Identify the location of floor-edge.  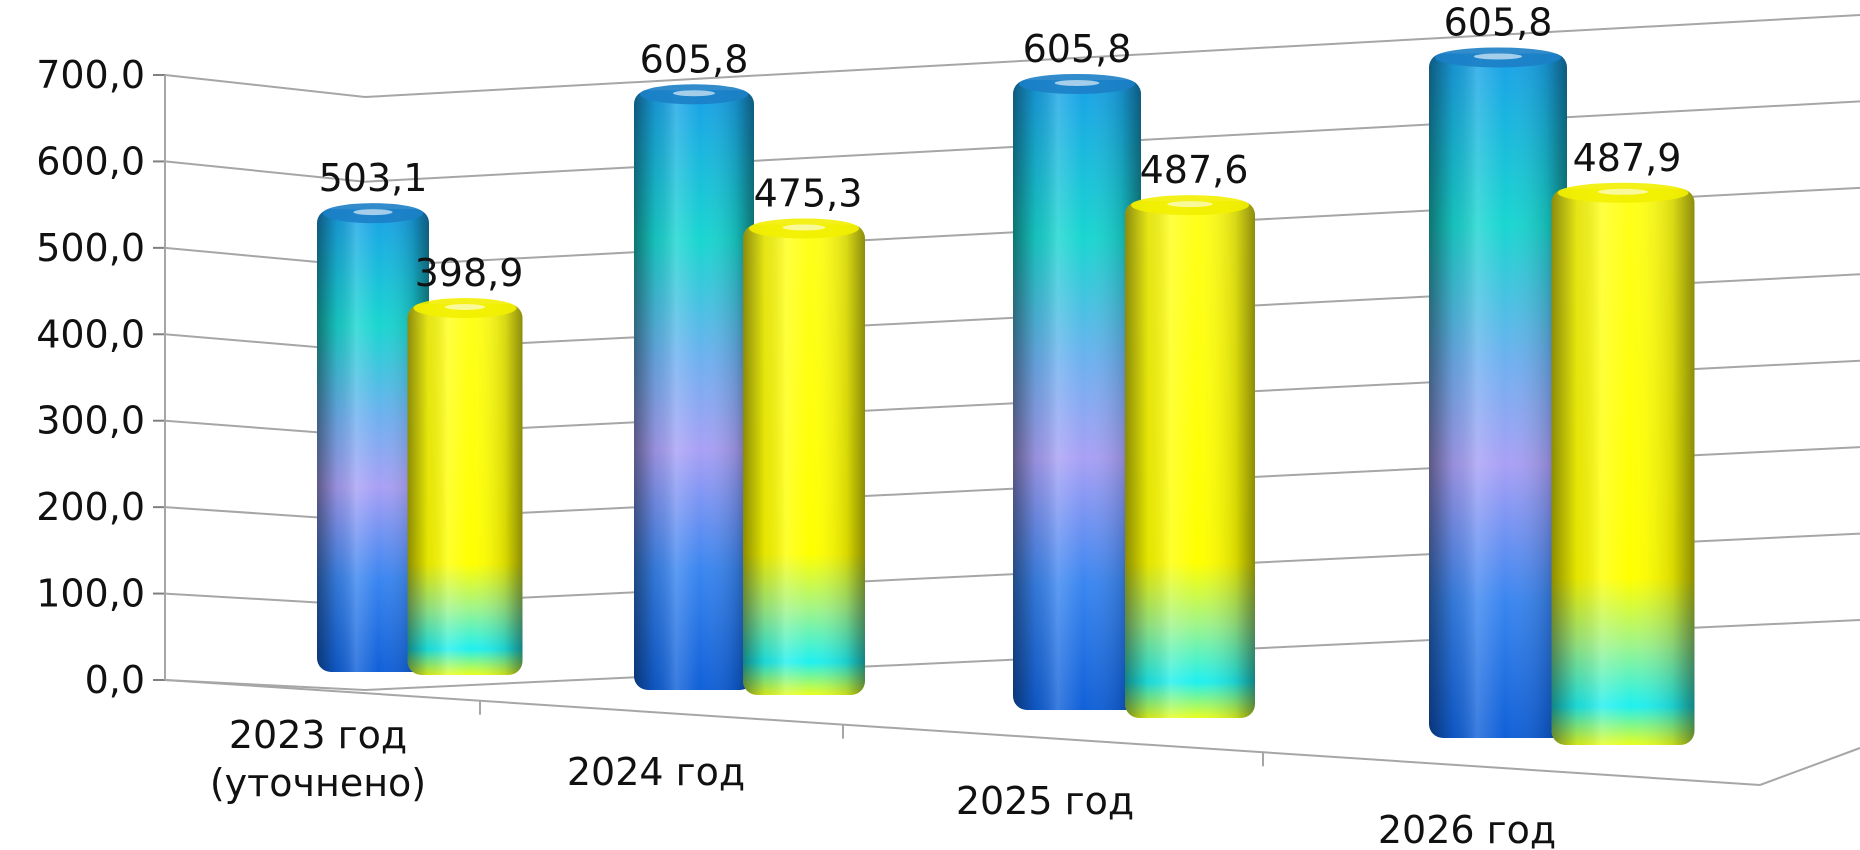
(1809, 766).